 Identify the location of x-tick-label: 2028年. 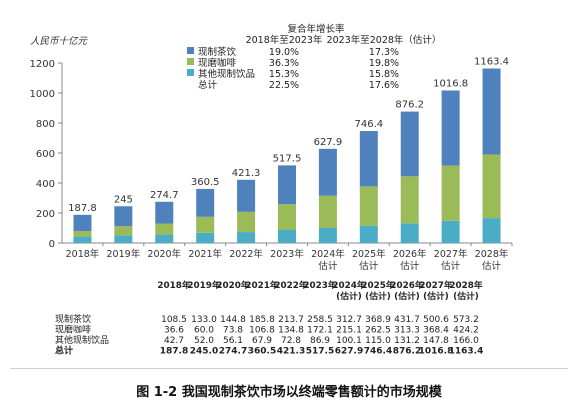
(492, 254).